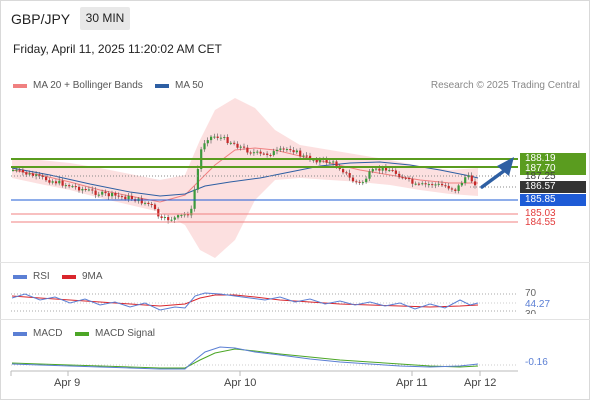 This screenshot has height=400, width=590. What do you see at coordinates (530, 311) in the screenshot?
I see `rsi-level-30-label: 30` at bounding box center [530, 311].